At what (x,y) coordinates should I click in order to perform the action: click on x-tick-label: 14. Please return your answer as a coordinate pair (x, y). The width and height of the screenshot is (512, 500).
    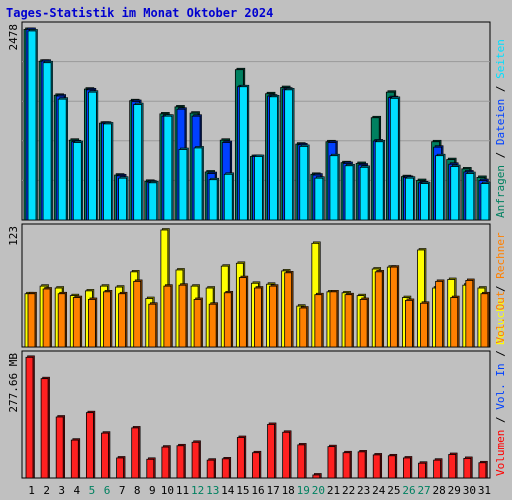
    Looking at the image, I should click on (228, 490).